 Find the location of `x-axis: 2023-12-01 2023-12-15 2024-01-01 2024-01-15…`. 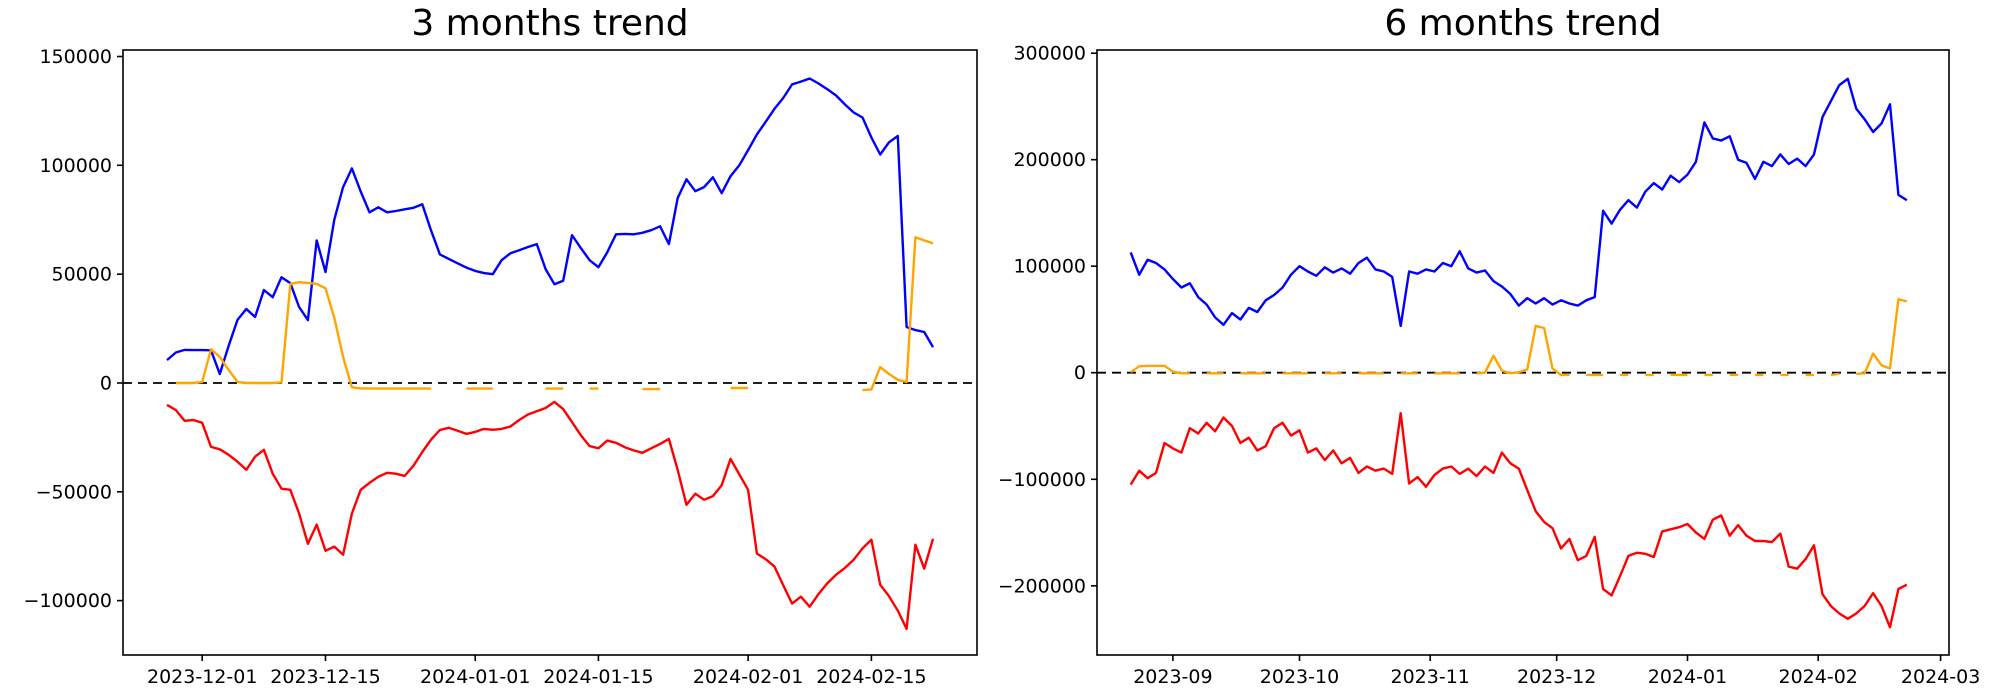

x-axis: 2023-12-01 2023-12-15 2024-01-01 2024-01-15… is located at coordinates (537, 671).